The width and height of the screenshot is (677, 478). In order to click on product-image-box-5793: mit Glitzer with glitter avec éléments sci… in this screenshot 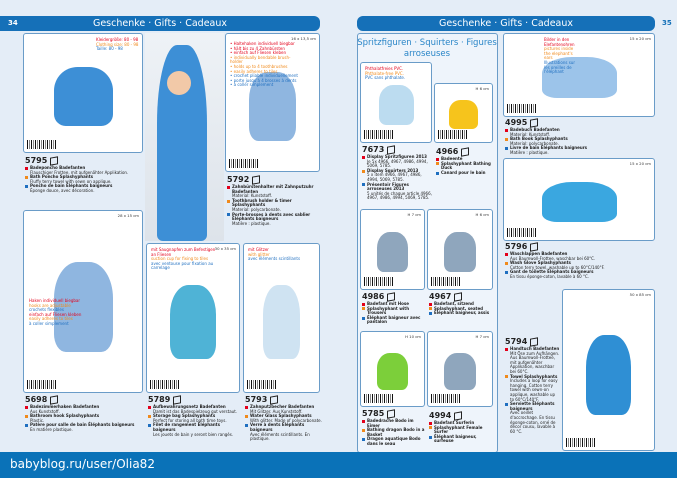, I will do `click(281, 318)`.